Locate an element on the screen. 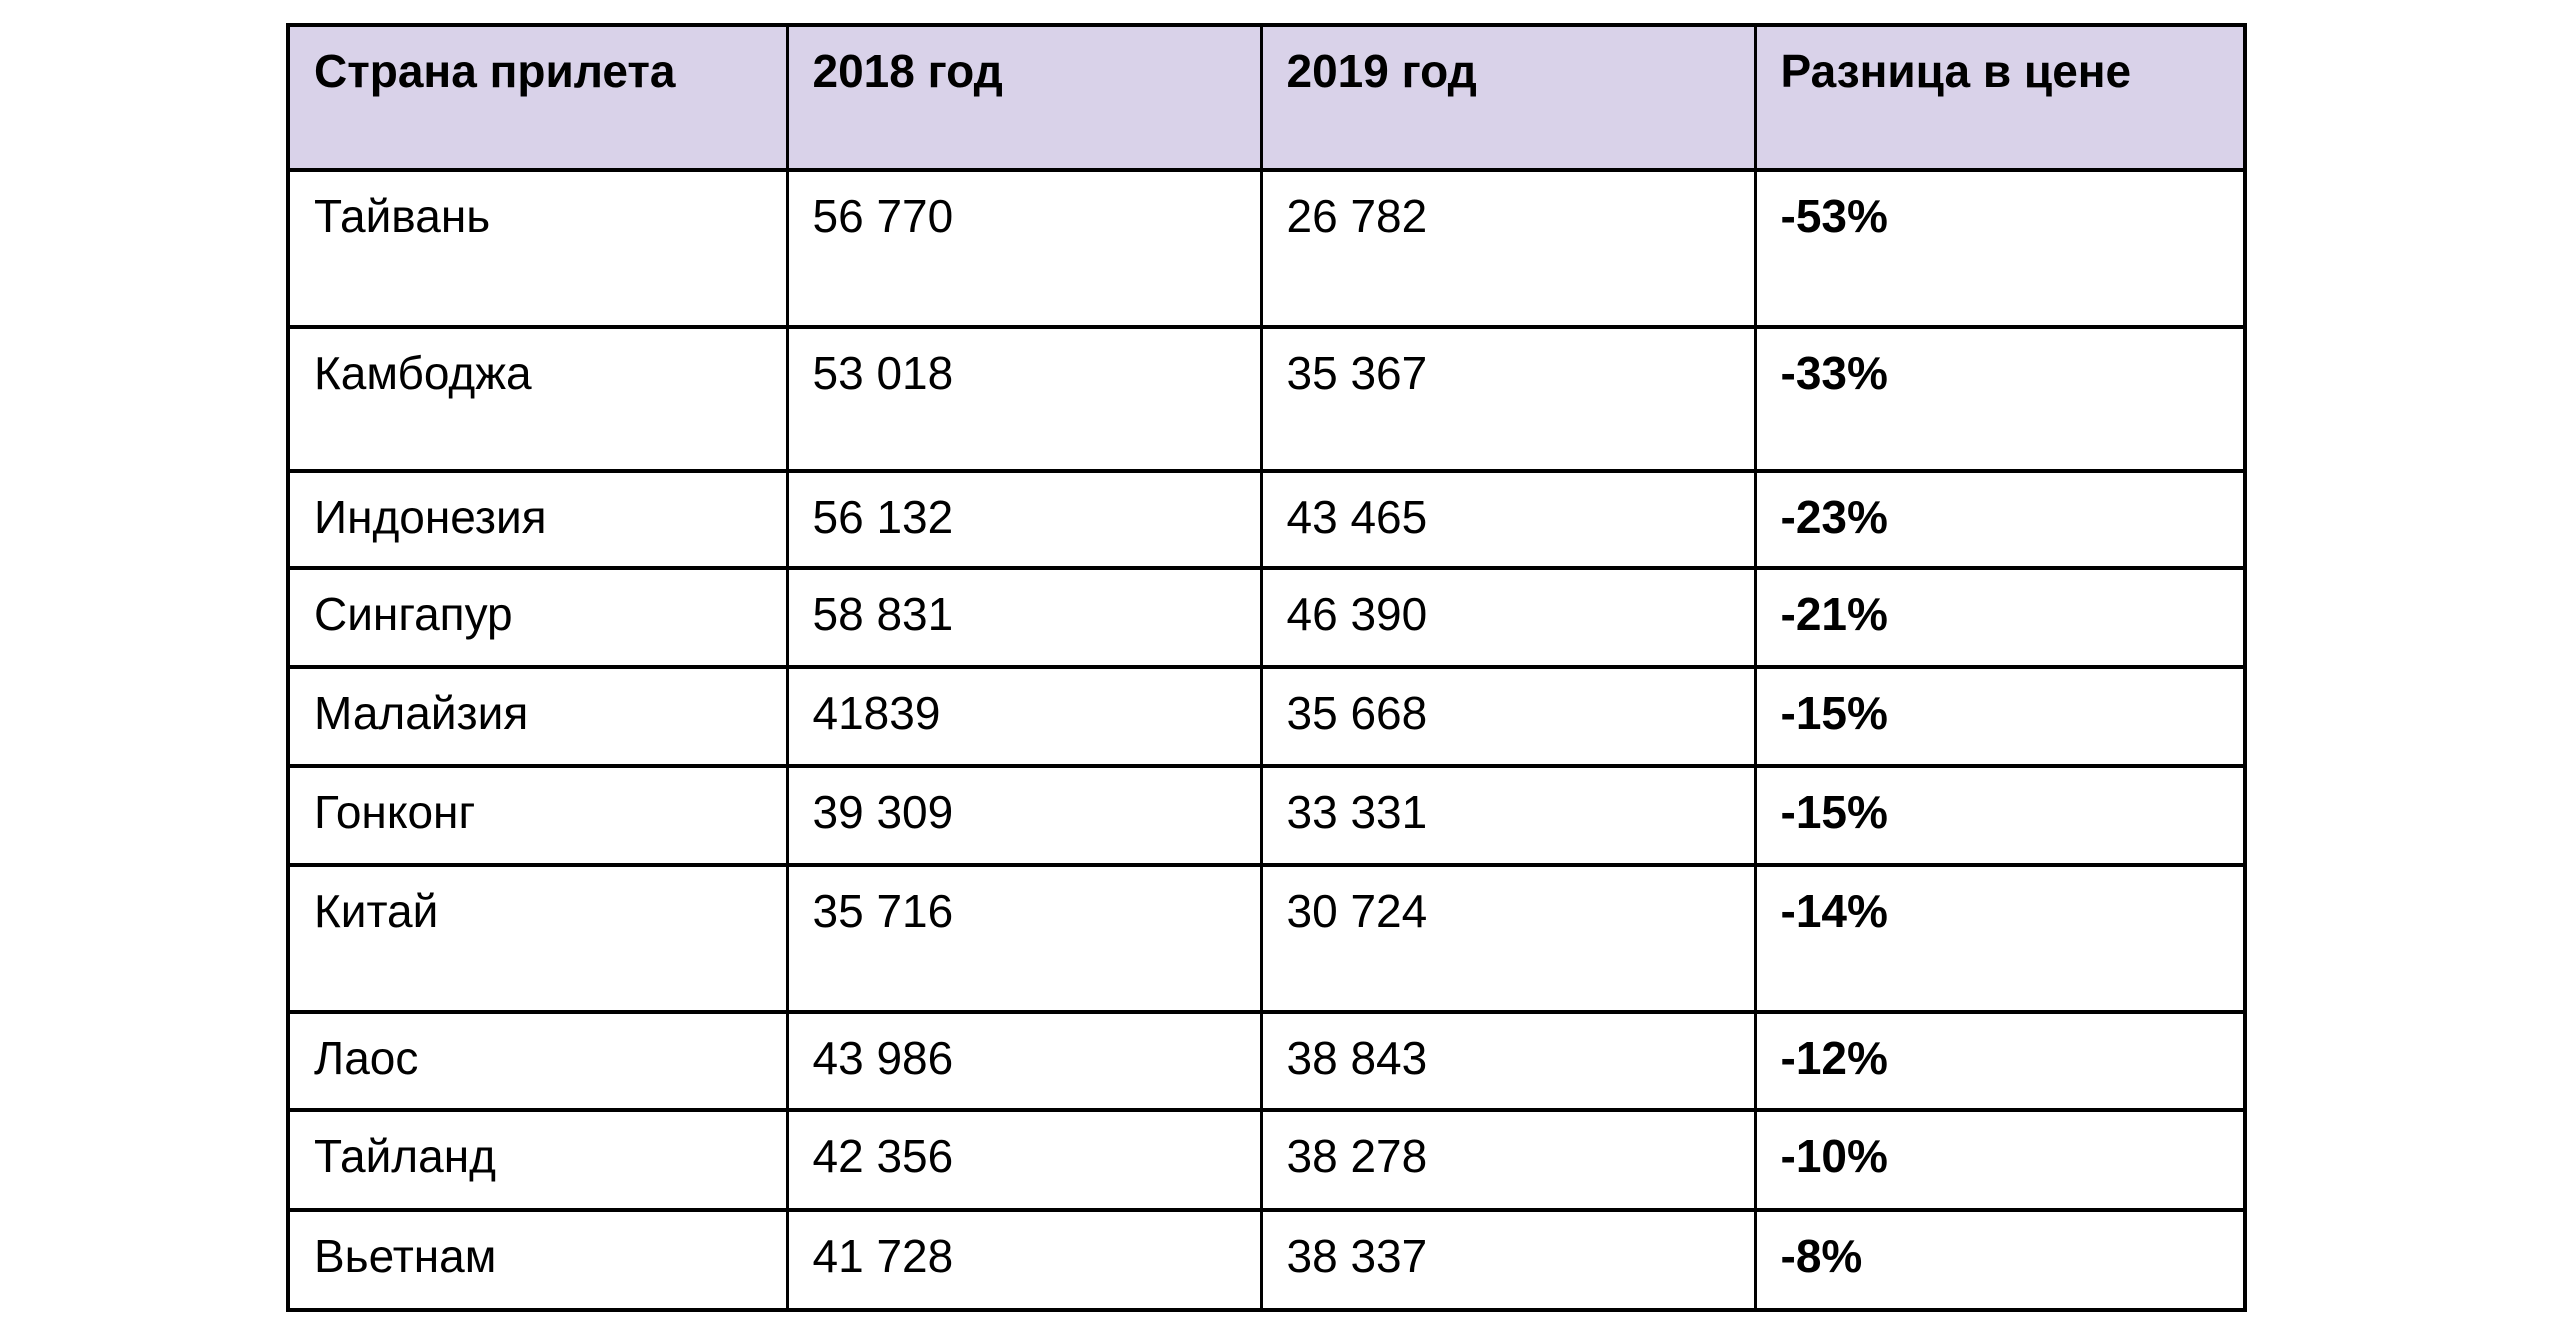  cell-2019: 38 278 is located at coordinates (1508, 1160).